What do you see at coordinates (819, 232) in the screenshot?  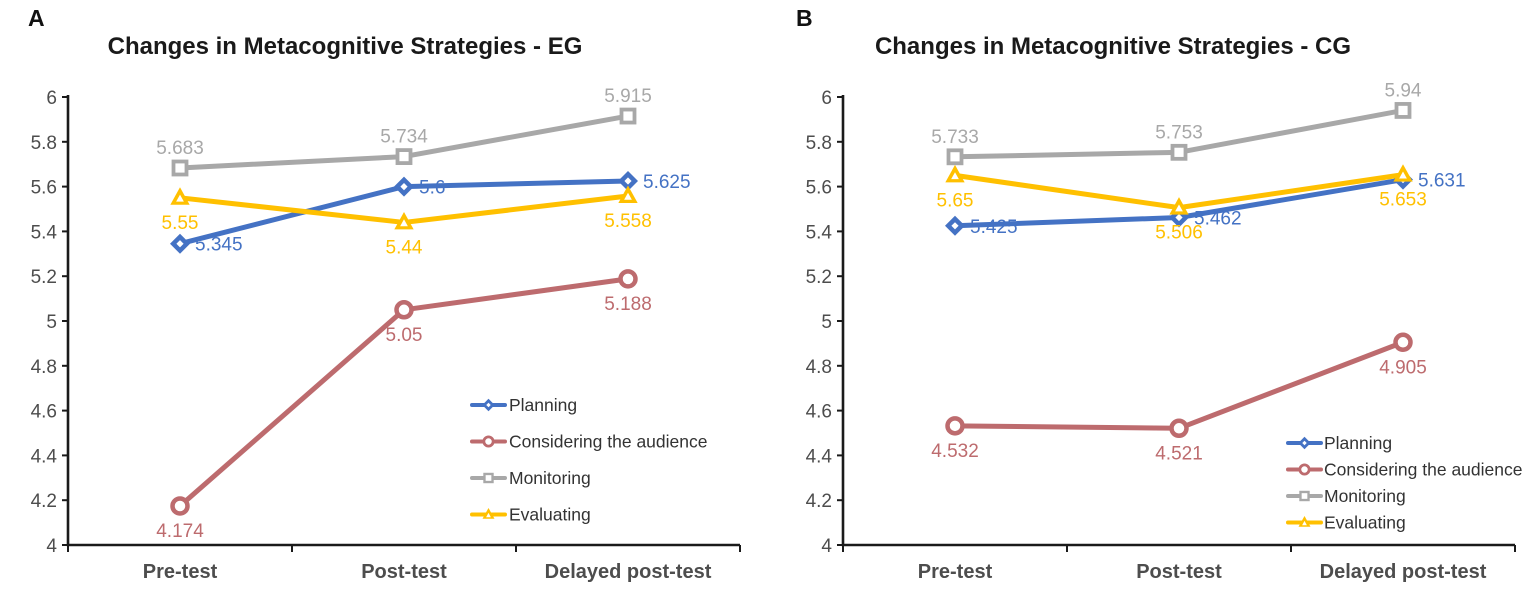 I see `y-tick-label: 5.4` at bounding box center [819, 232].